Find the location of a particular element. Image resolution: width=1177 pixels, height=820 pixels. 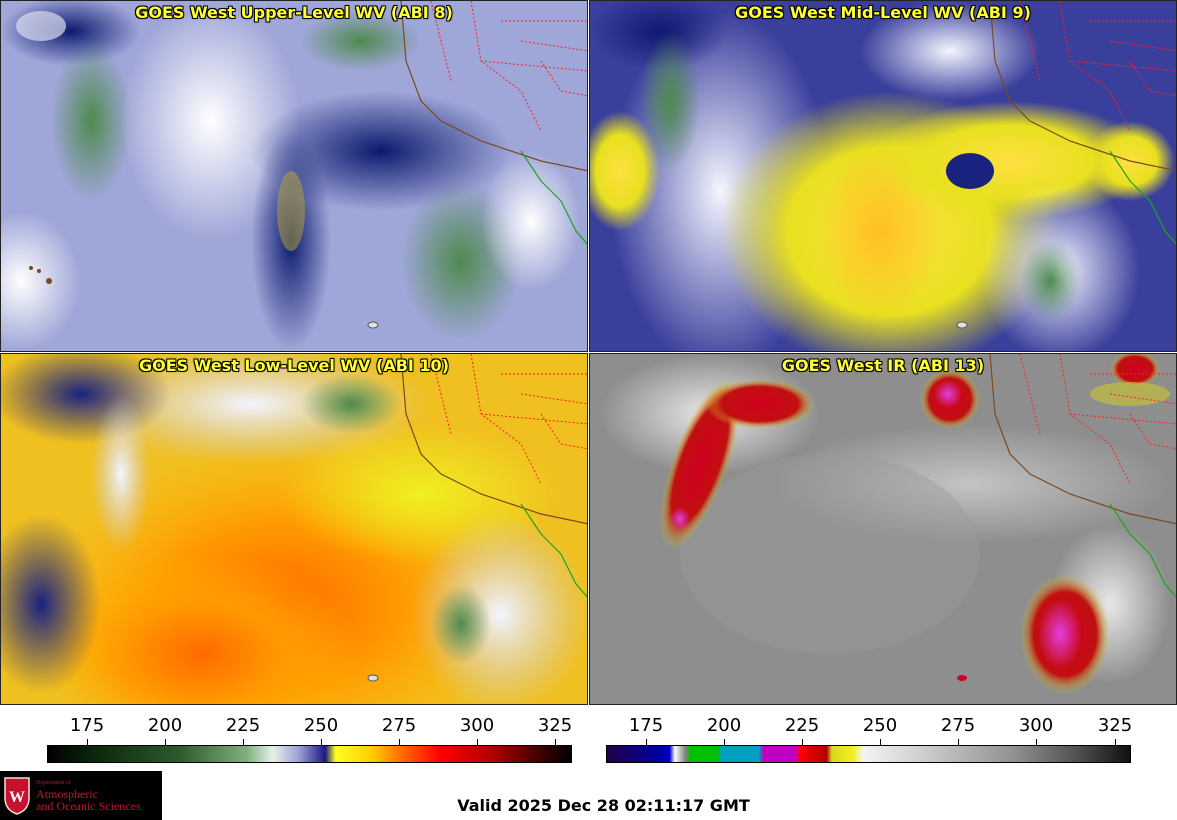

svg-text: W is located at coordinates (17, 797).